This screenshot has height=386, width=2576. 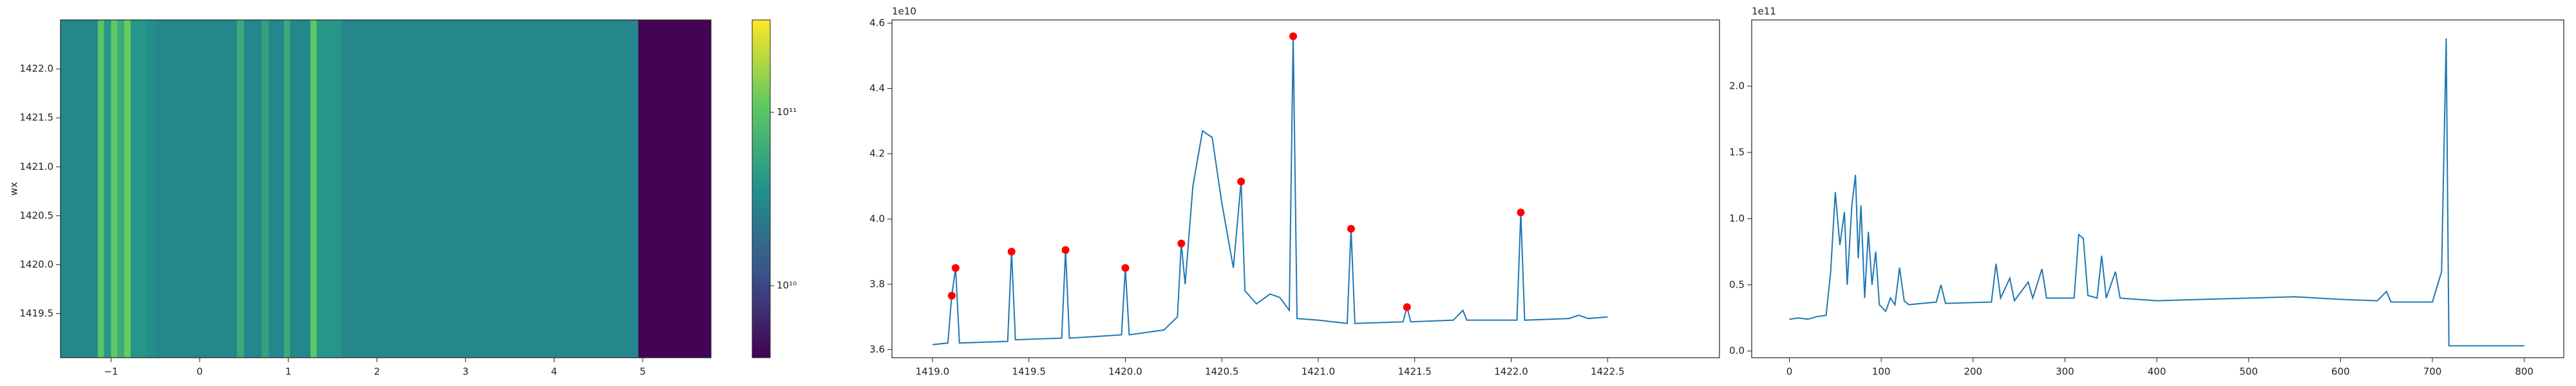 I want to click on x-tick-label: 5, so click(x=642, y=372).